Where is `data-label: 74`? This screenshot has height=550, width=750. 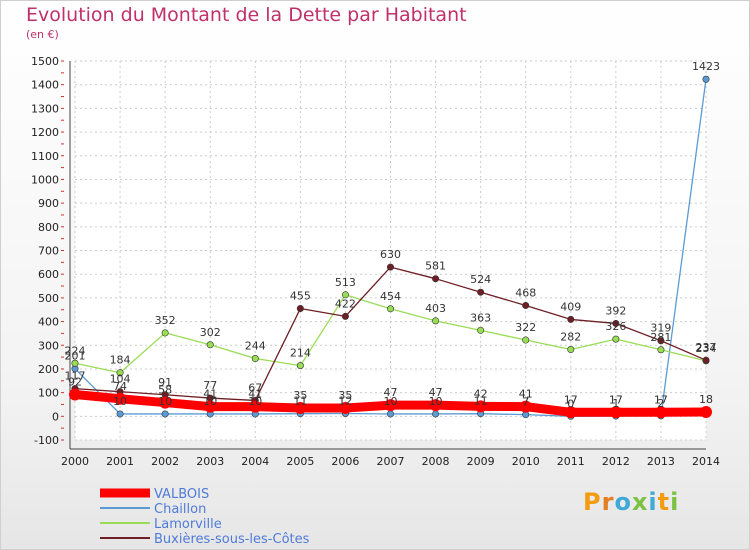 data-label: 74 is located at coordinates (120, 386).